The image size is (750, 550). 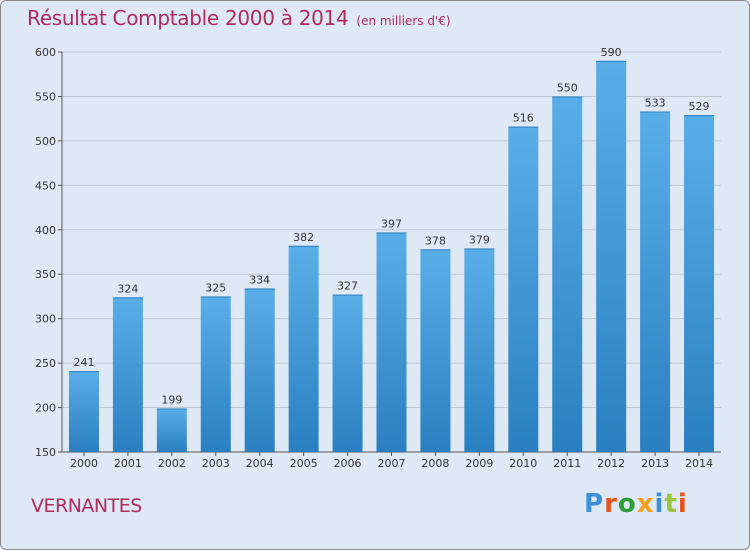 I want to click on x-tick-label: 2002, so click(x=172, y=463).